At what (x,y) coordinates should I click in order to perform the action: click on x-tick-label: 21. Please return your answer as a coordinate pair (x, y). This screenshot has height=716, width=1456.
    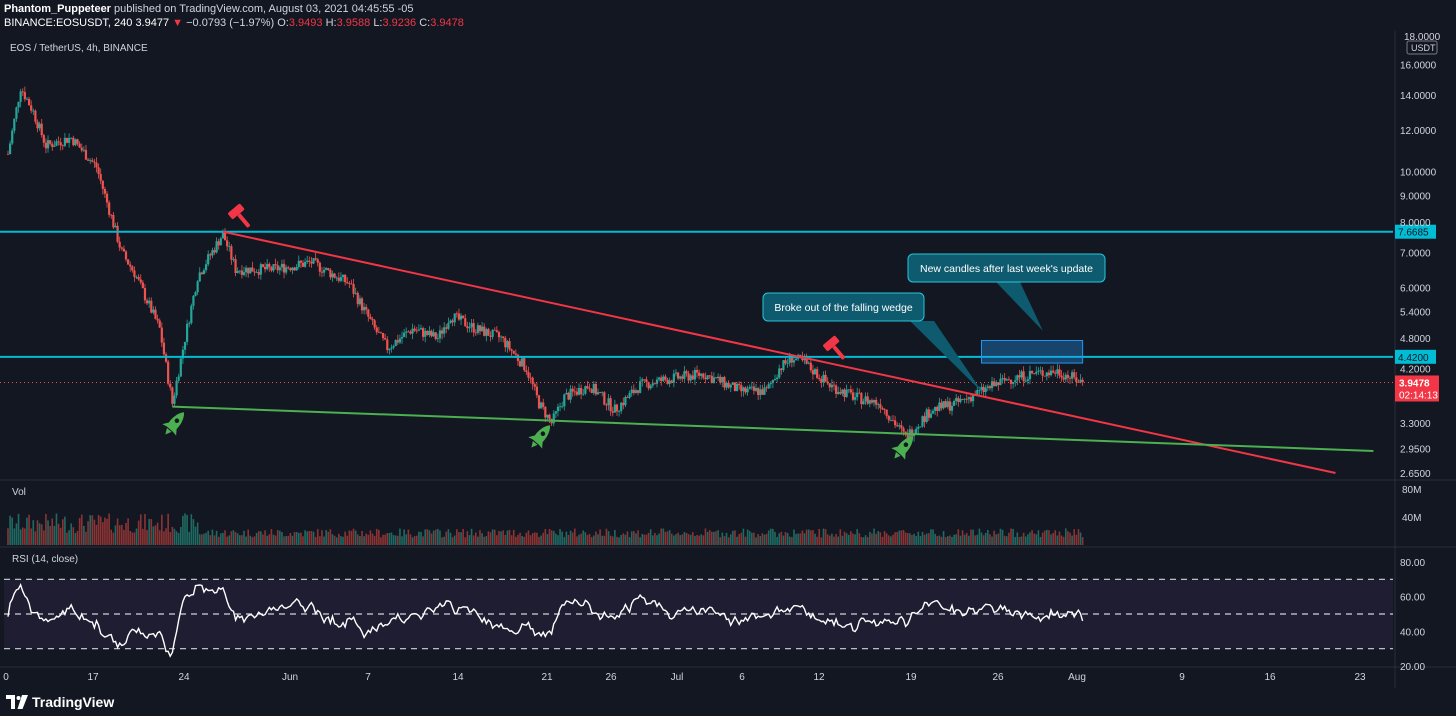
    Looking at the image, I should click on (547, 677).